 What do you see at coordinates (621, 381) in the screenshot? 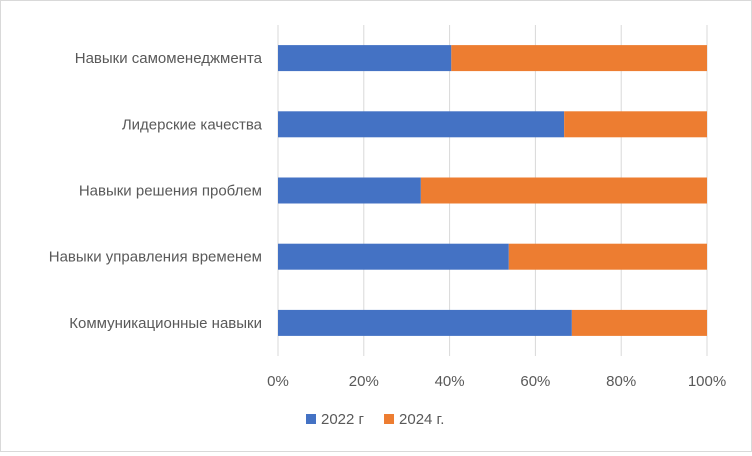
I see `x-tick-label: 80%` at bounding box center [621, 381].